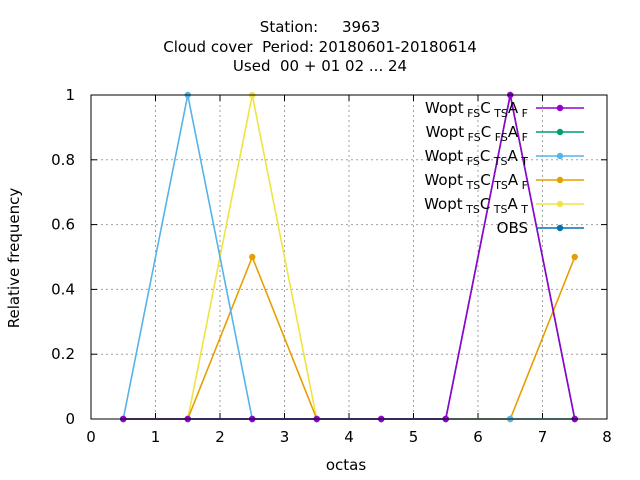 The image size is (640, 480). I want to click on legend-label: Wopt FSC TSA T, so click(477, 157).